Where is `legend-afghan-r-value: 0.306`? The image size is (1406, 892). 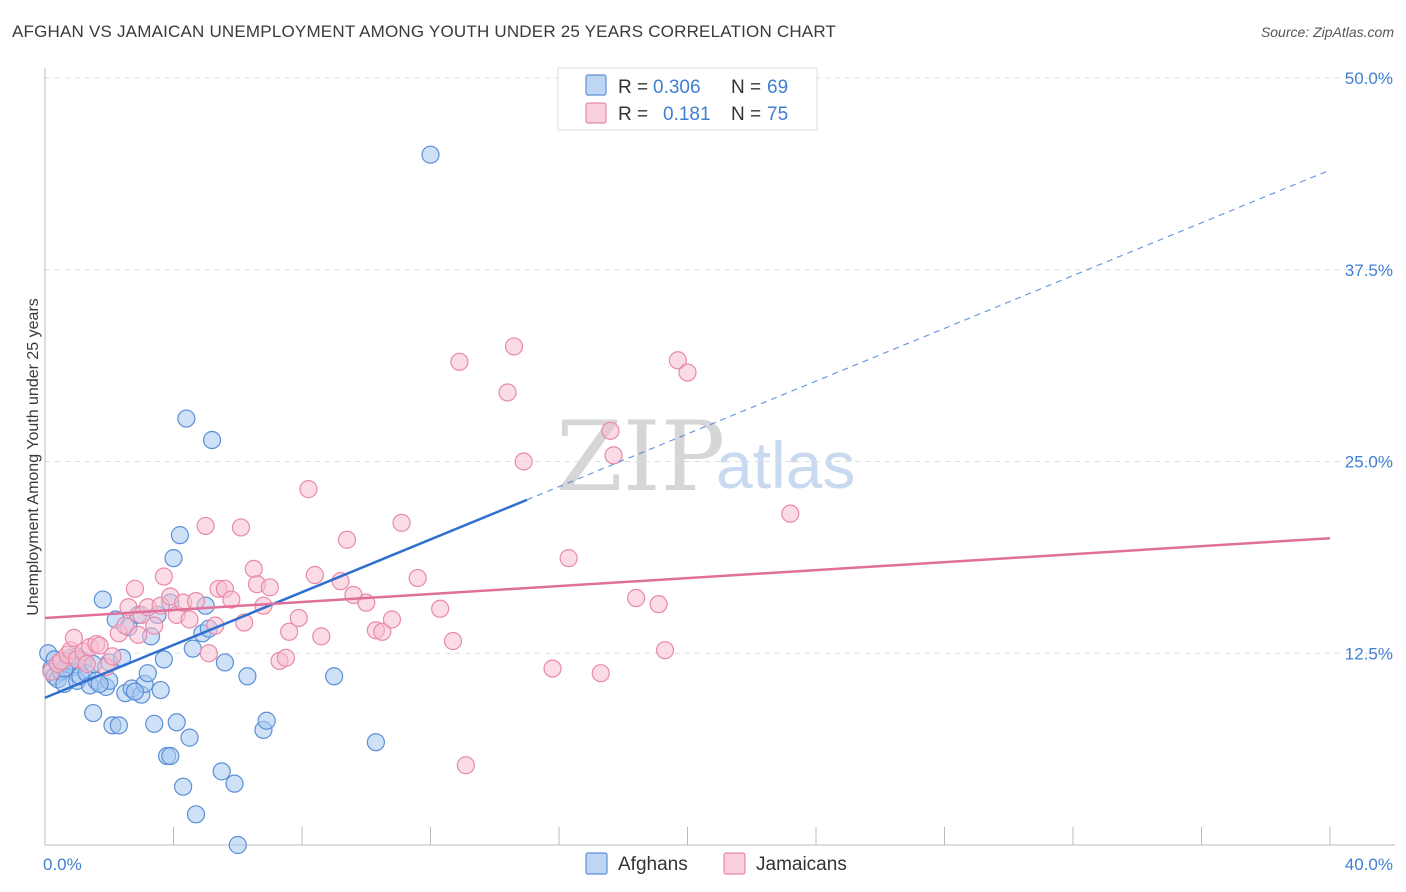 legend-afghan-r-value: 0.306 is located at coordinates (677, 87).